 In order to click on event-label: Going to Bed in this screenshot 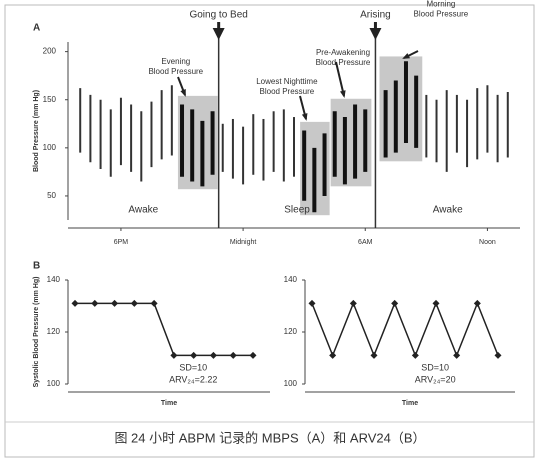, I will do `click(218, 15)`.